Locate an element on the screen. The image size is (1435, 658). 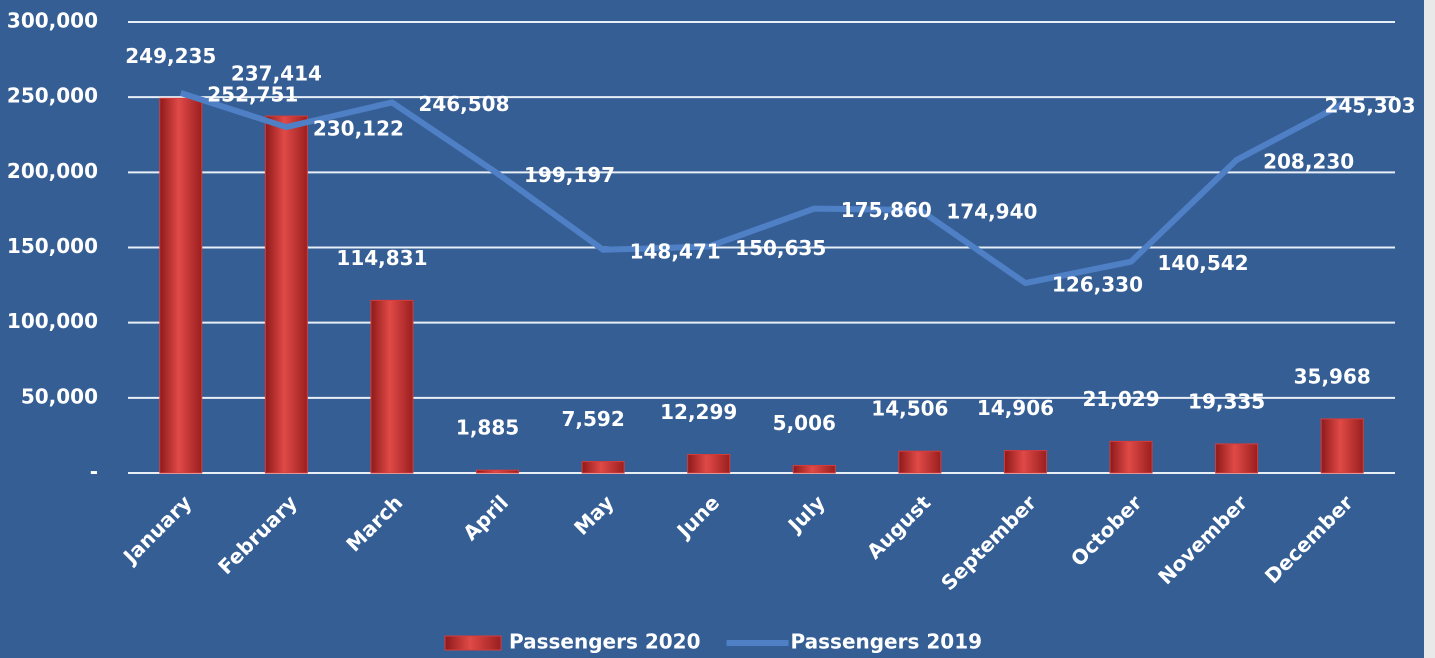
bar-value-label: 12,299 is located at coordinates (698, 412).